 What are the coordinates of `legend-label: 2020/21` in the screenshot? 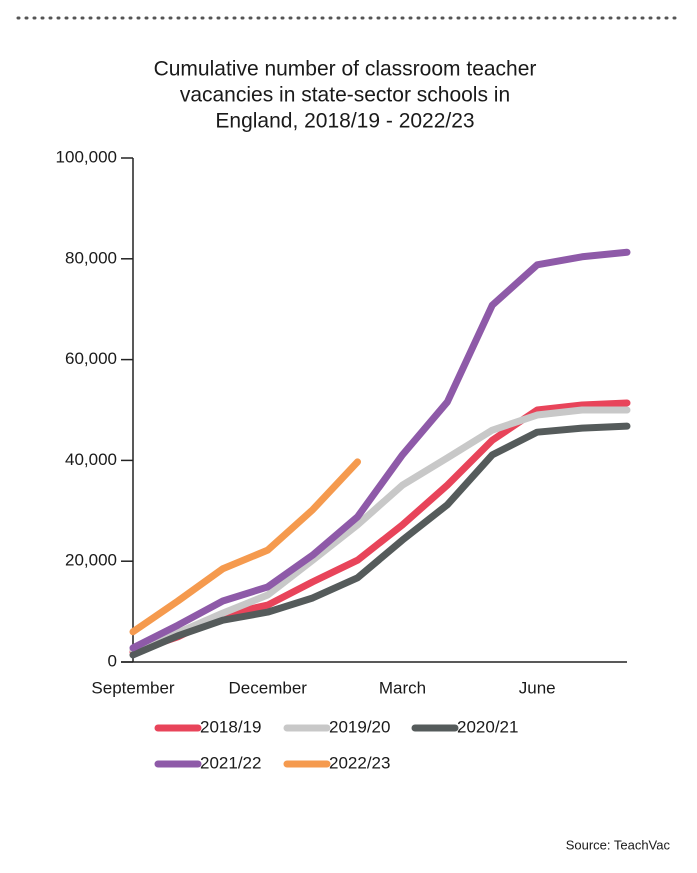 It's located at (487, 726).